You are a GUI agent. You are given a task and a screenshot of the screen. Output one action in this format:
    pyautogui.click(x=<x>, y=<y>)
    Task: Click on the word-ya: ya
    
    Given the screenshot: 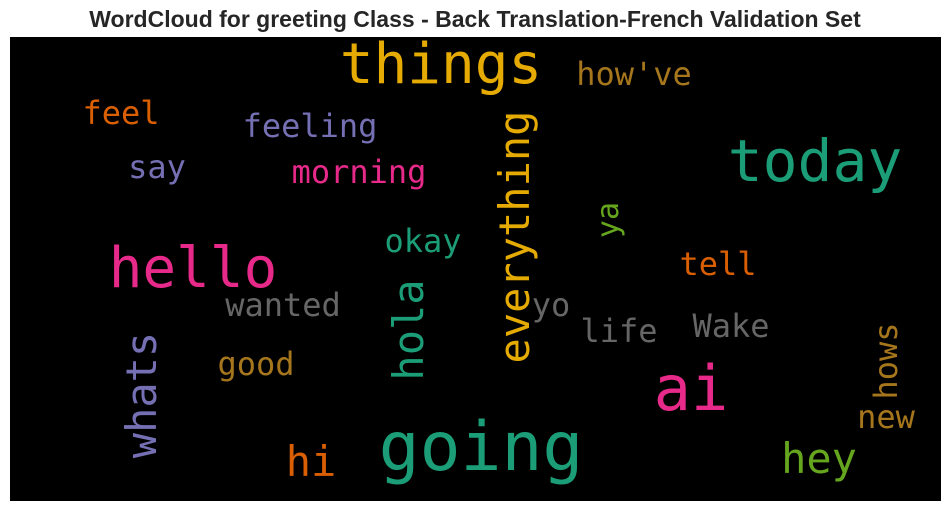 What is the action you would take?
    pyautogui.click(x=608, y=220)
    